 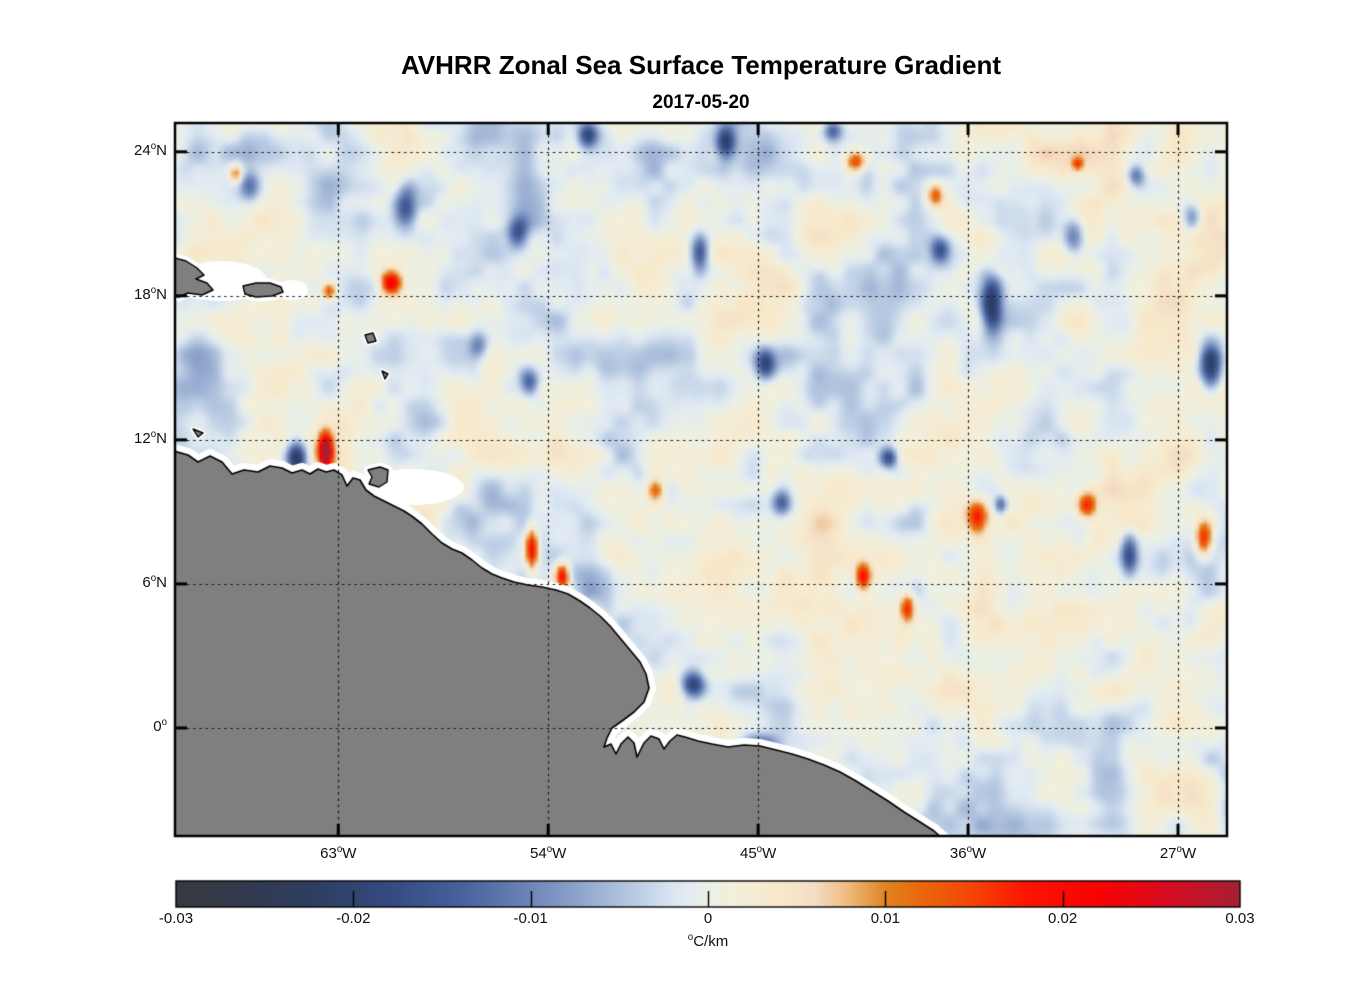 I want to click on y-tick-label-18: 18oN, so click(x=150, y=293).